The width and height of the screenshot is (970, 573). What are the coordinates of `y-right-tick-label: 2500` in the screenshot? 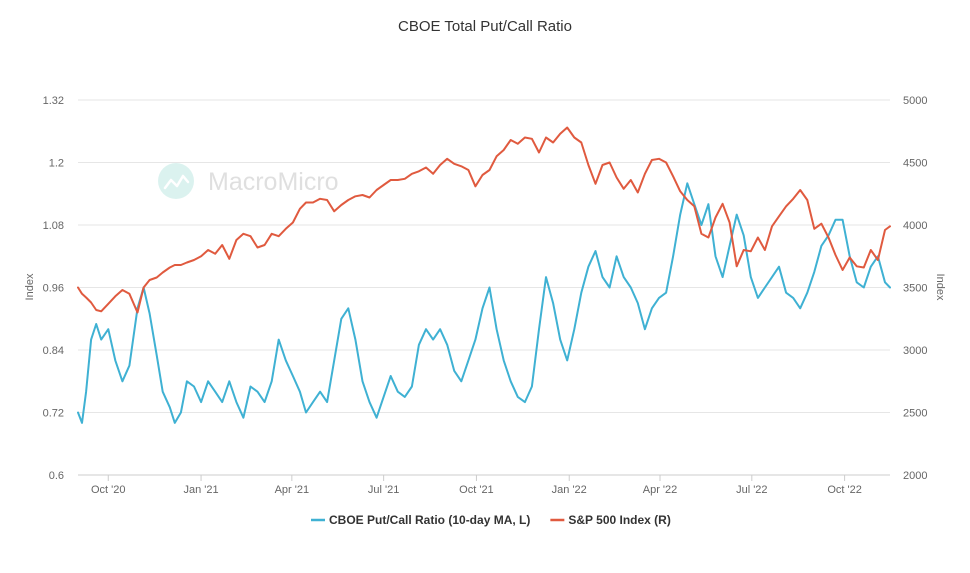 It's located at (915, 414).